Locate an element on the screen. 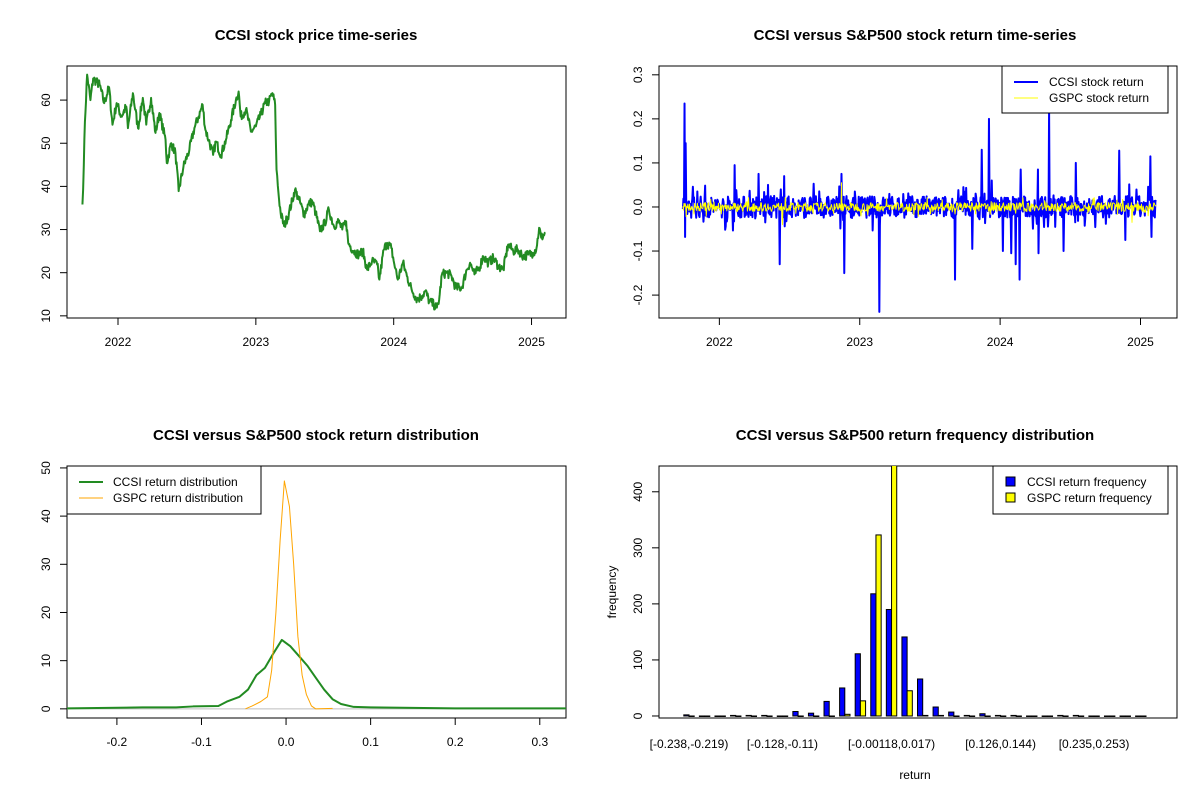  price-plot-frame is located at coordinates (316, 192).